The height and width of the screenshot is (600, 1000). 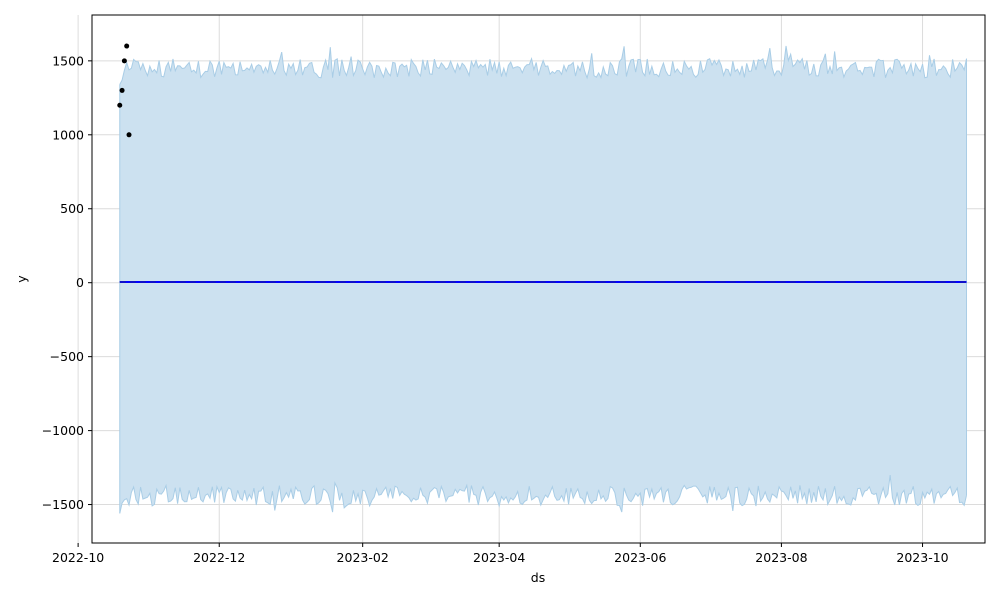 I want to click on y-tick-label: −500, so click(x=67, y=356).